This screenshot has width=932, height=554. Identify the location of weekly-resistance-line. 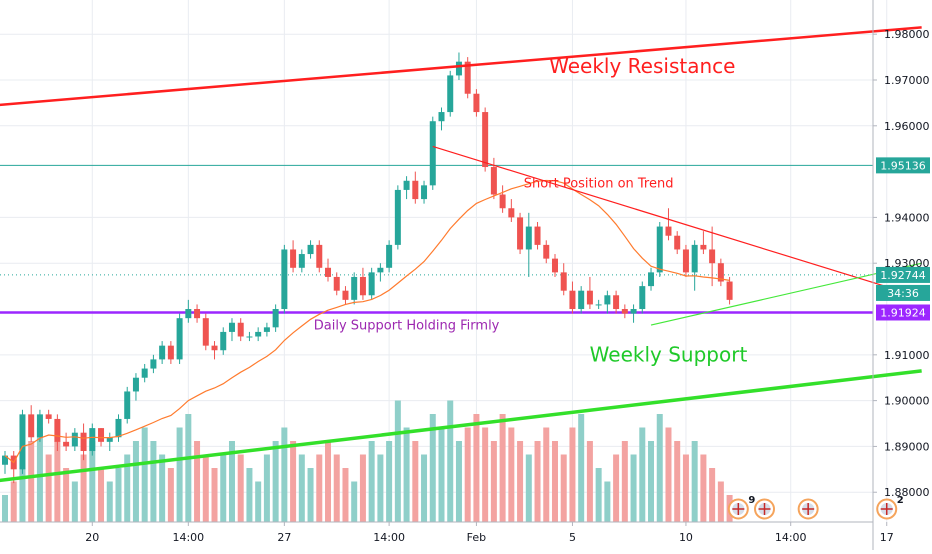
(461, 66).